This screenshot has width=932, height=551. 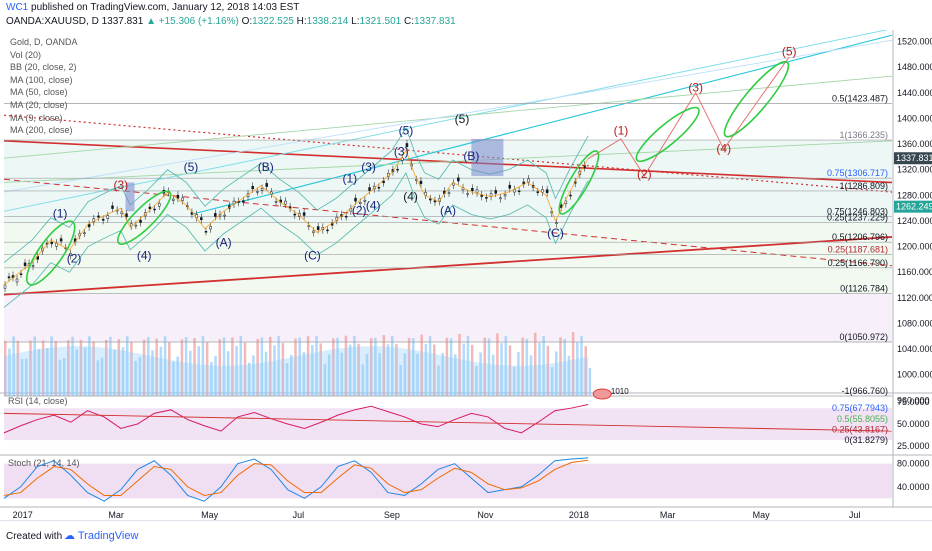 What do you see at coordinates (39, 92) in the screenshot?
I see `legend-item-ma50: MA (50, close)` at bounding box center [39, 92].